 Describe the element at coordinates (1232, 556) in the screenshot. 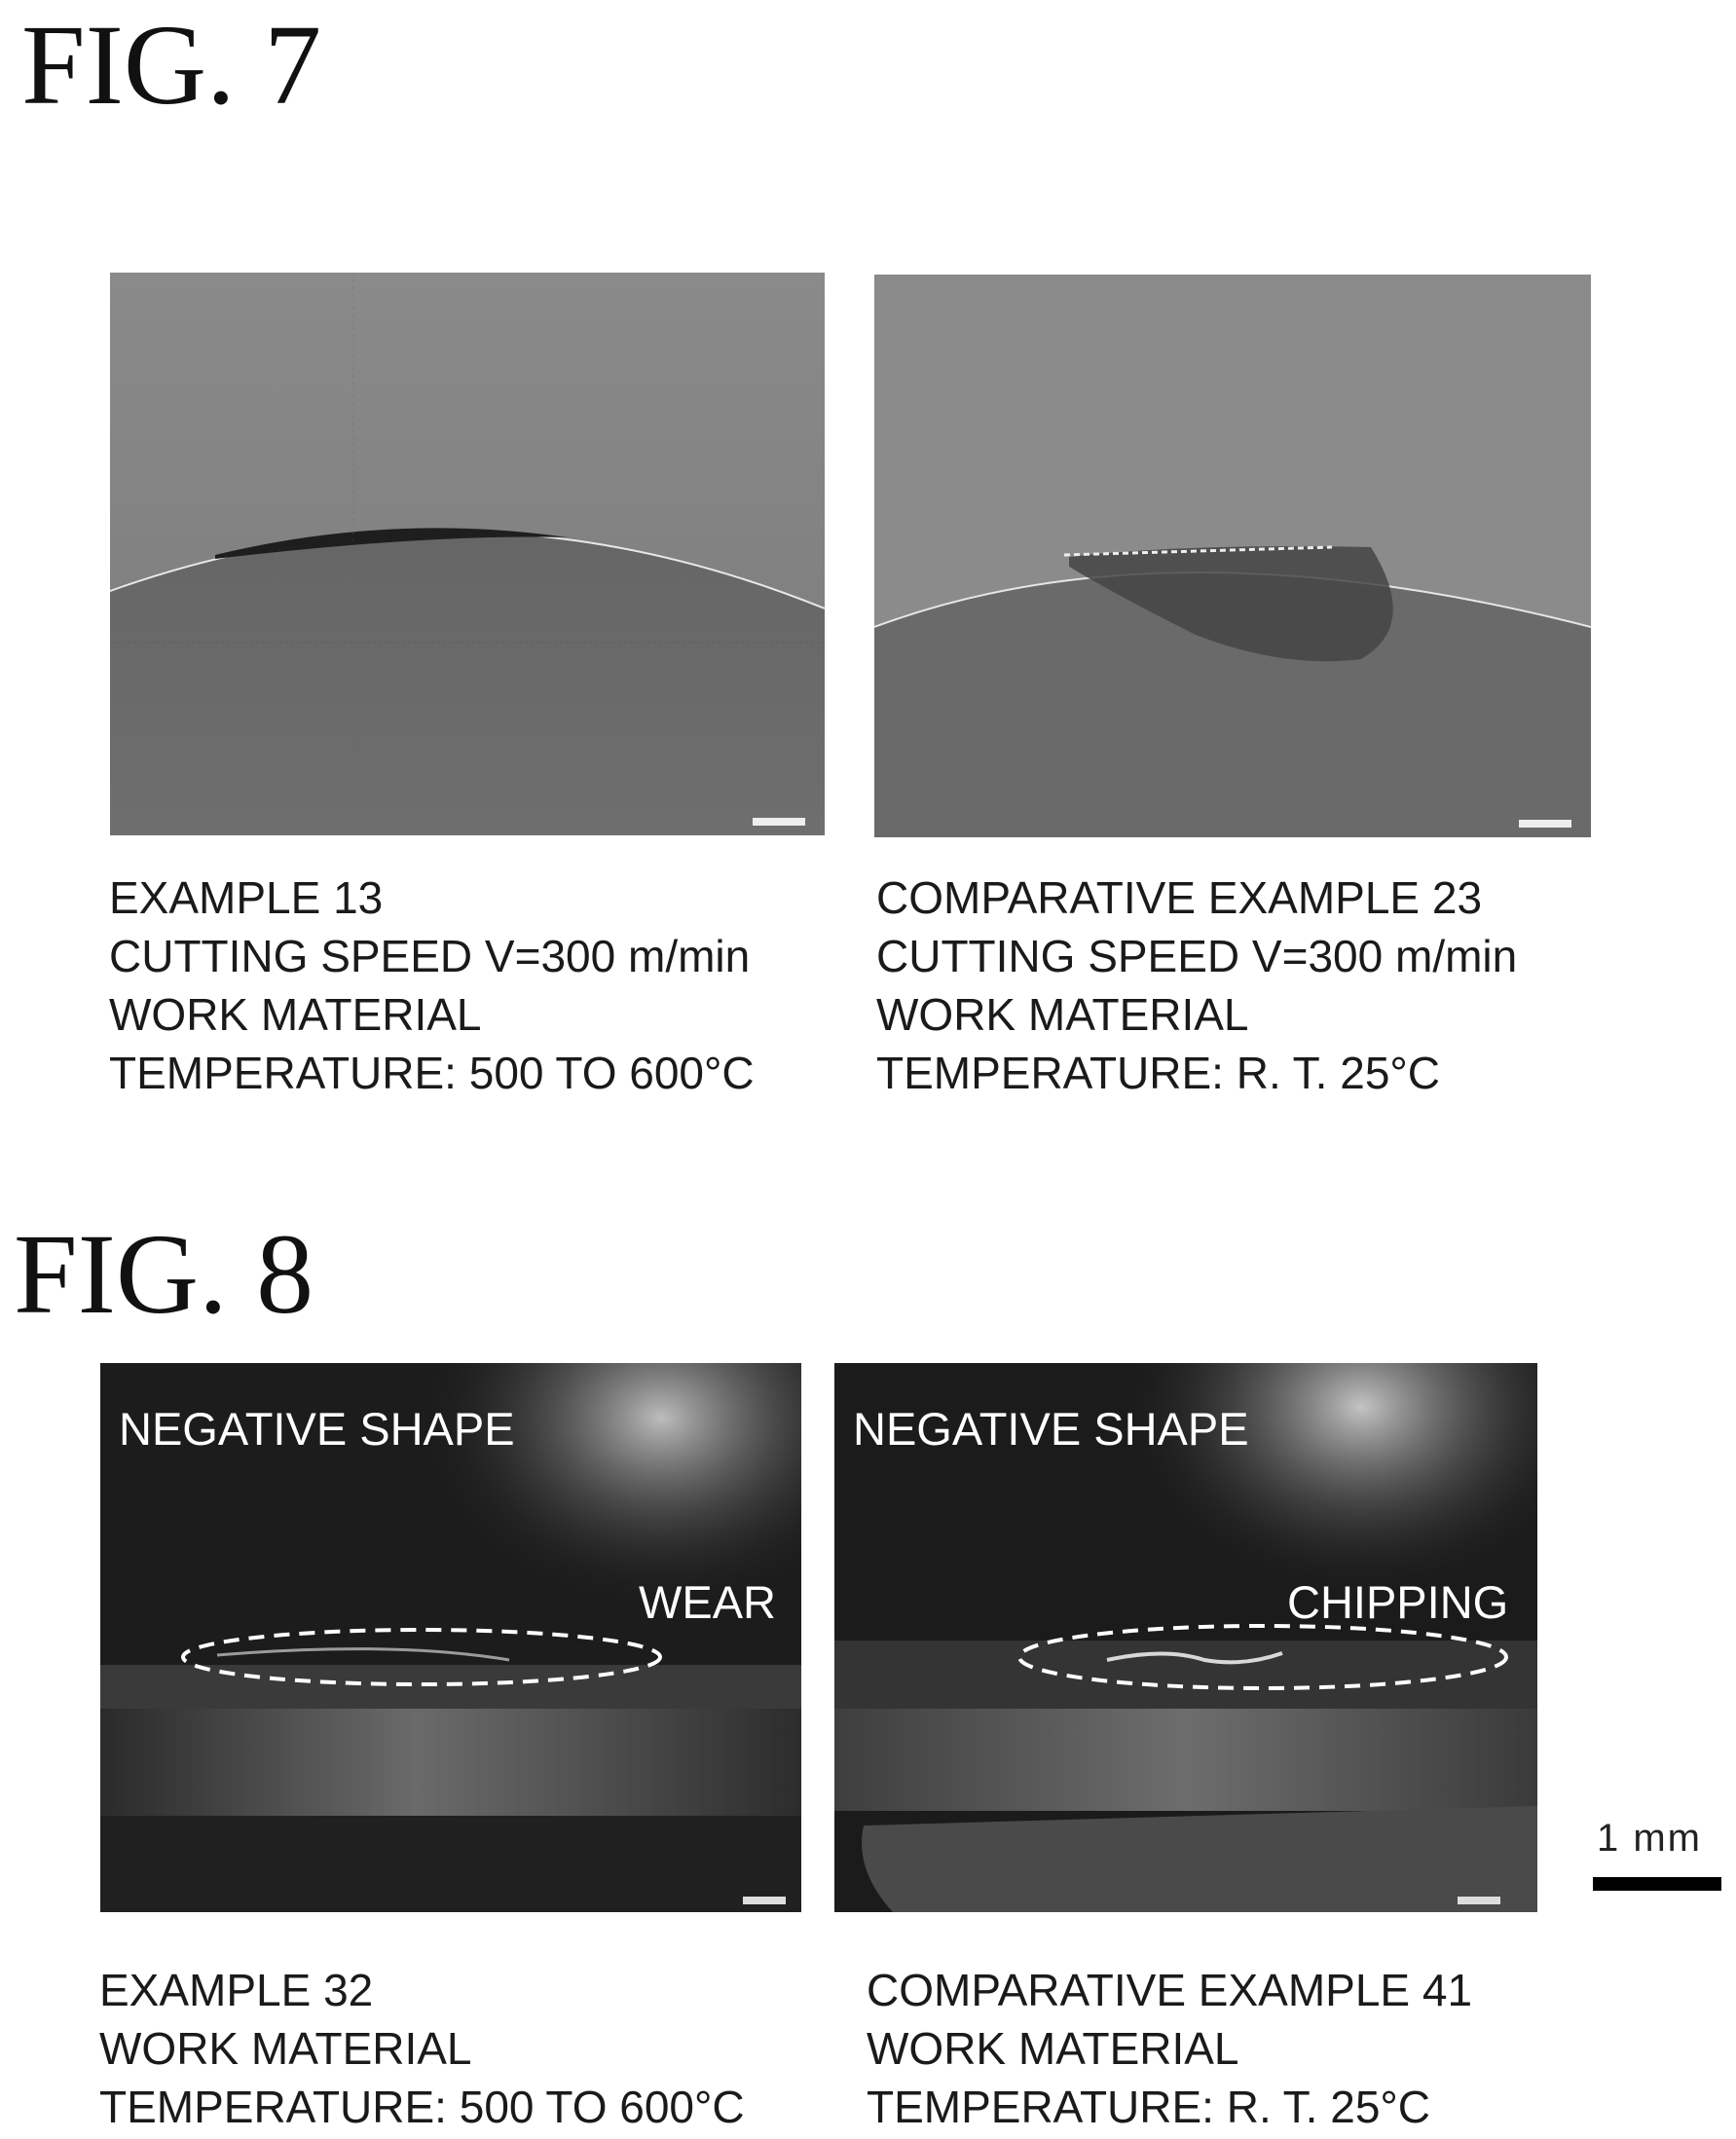

I see `fig7-right-micrograph` at that location.